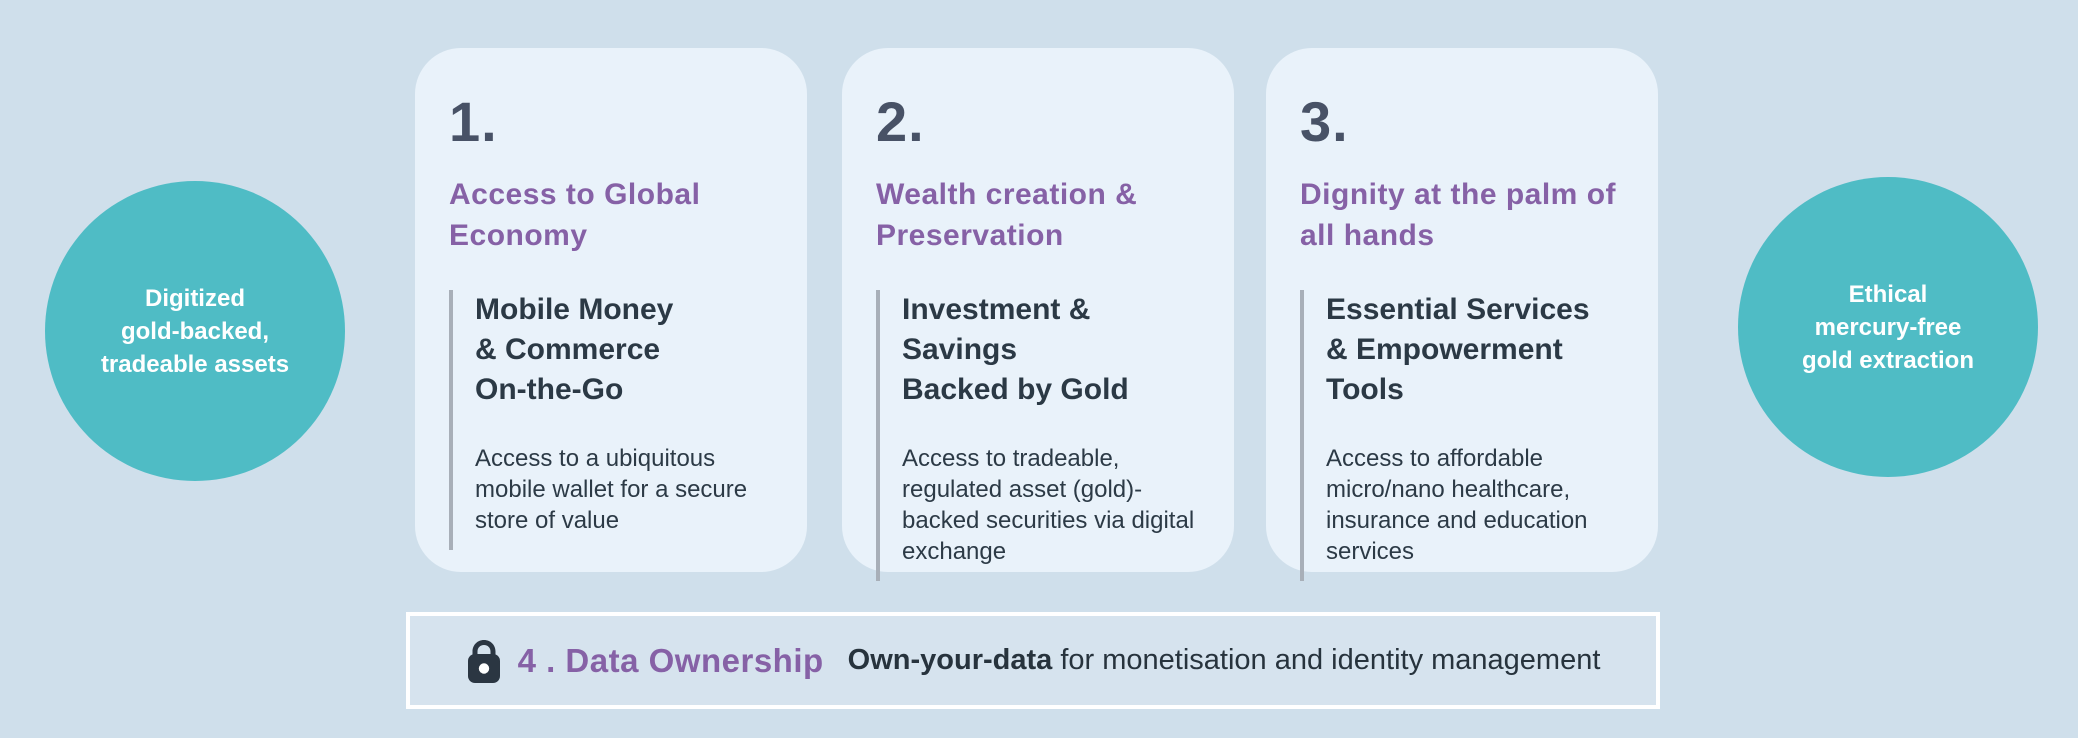 This screenshot has width=2078, height=738. I want to click on right-circle-line: mercury-free, so click(1888, 327).